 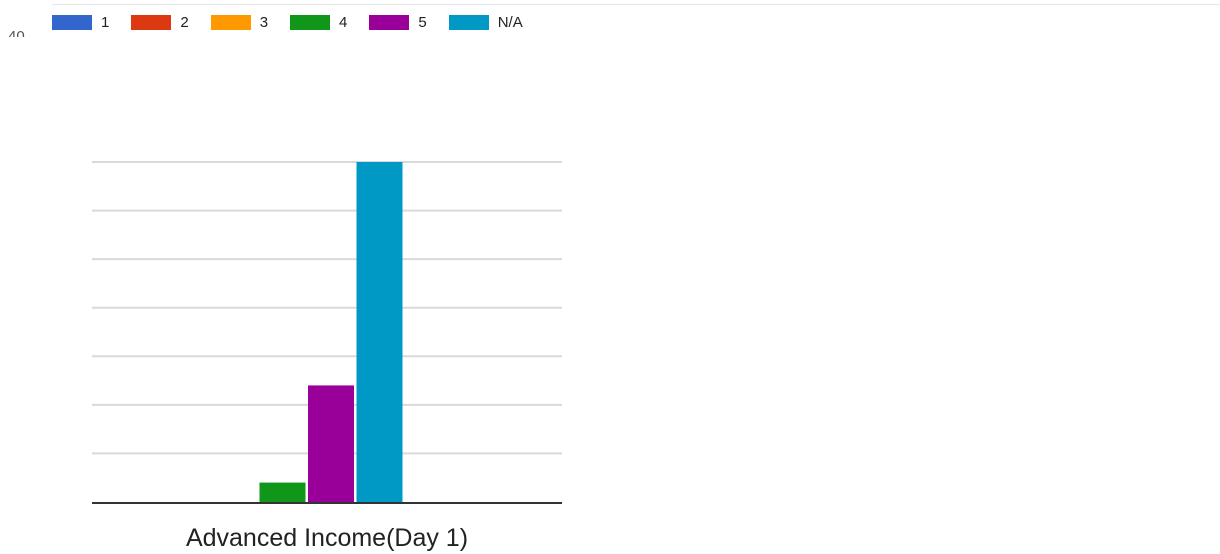 I want to click on bars, so click(x=331, y=332).